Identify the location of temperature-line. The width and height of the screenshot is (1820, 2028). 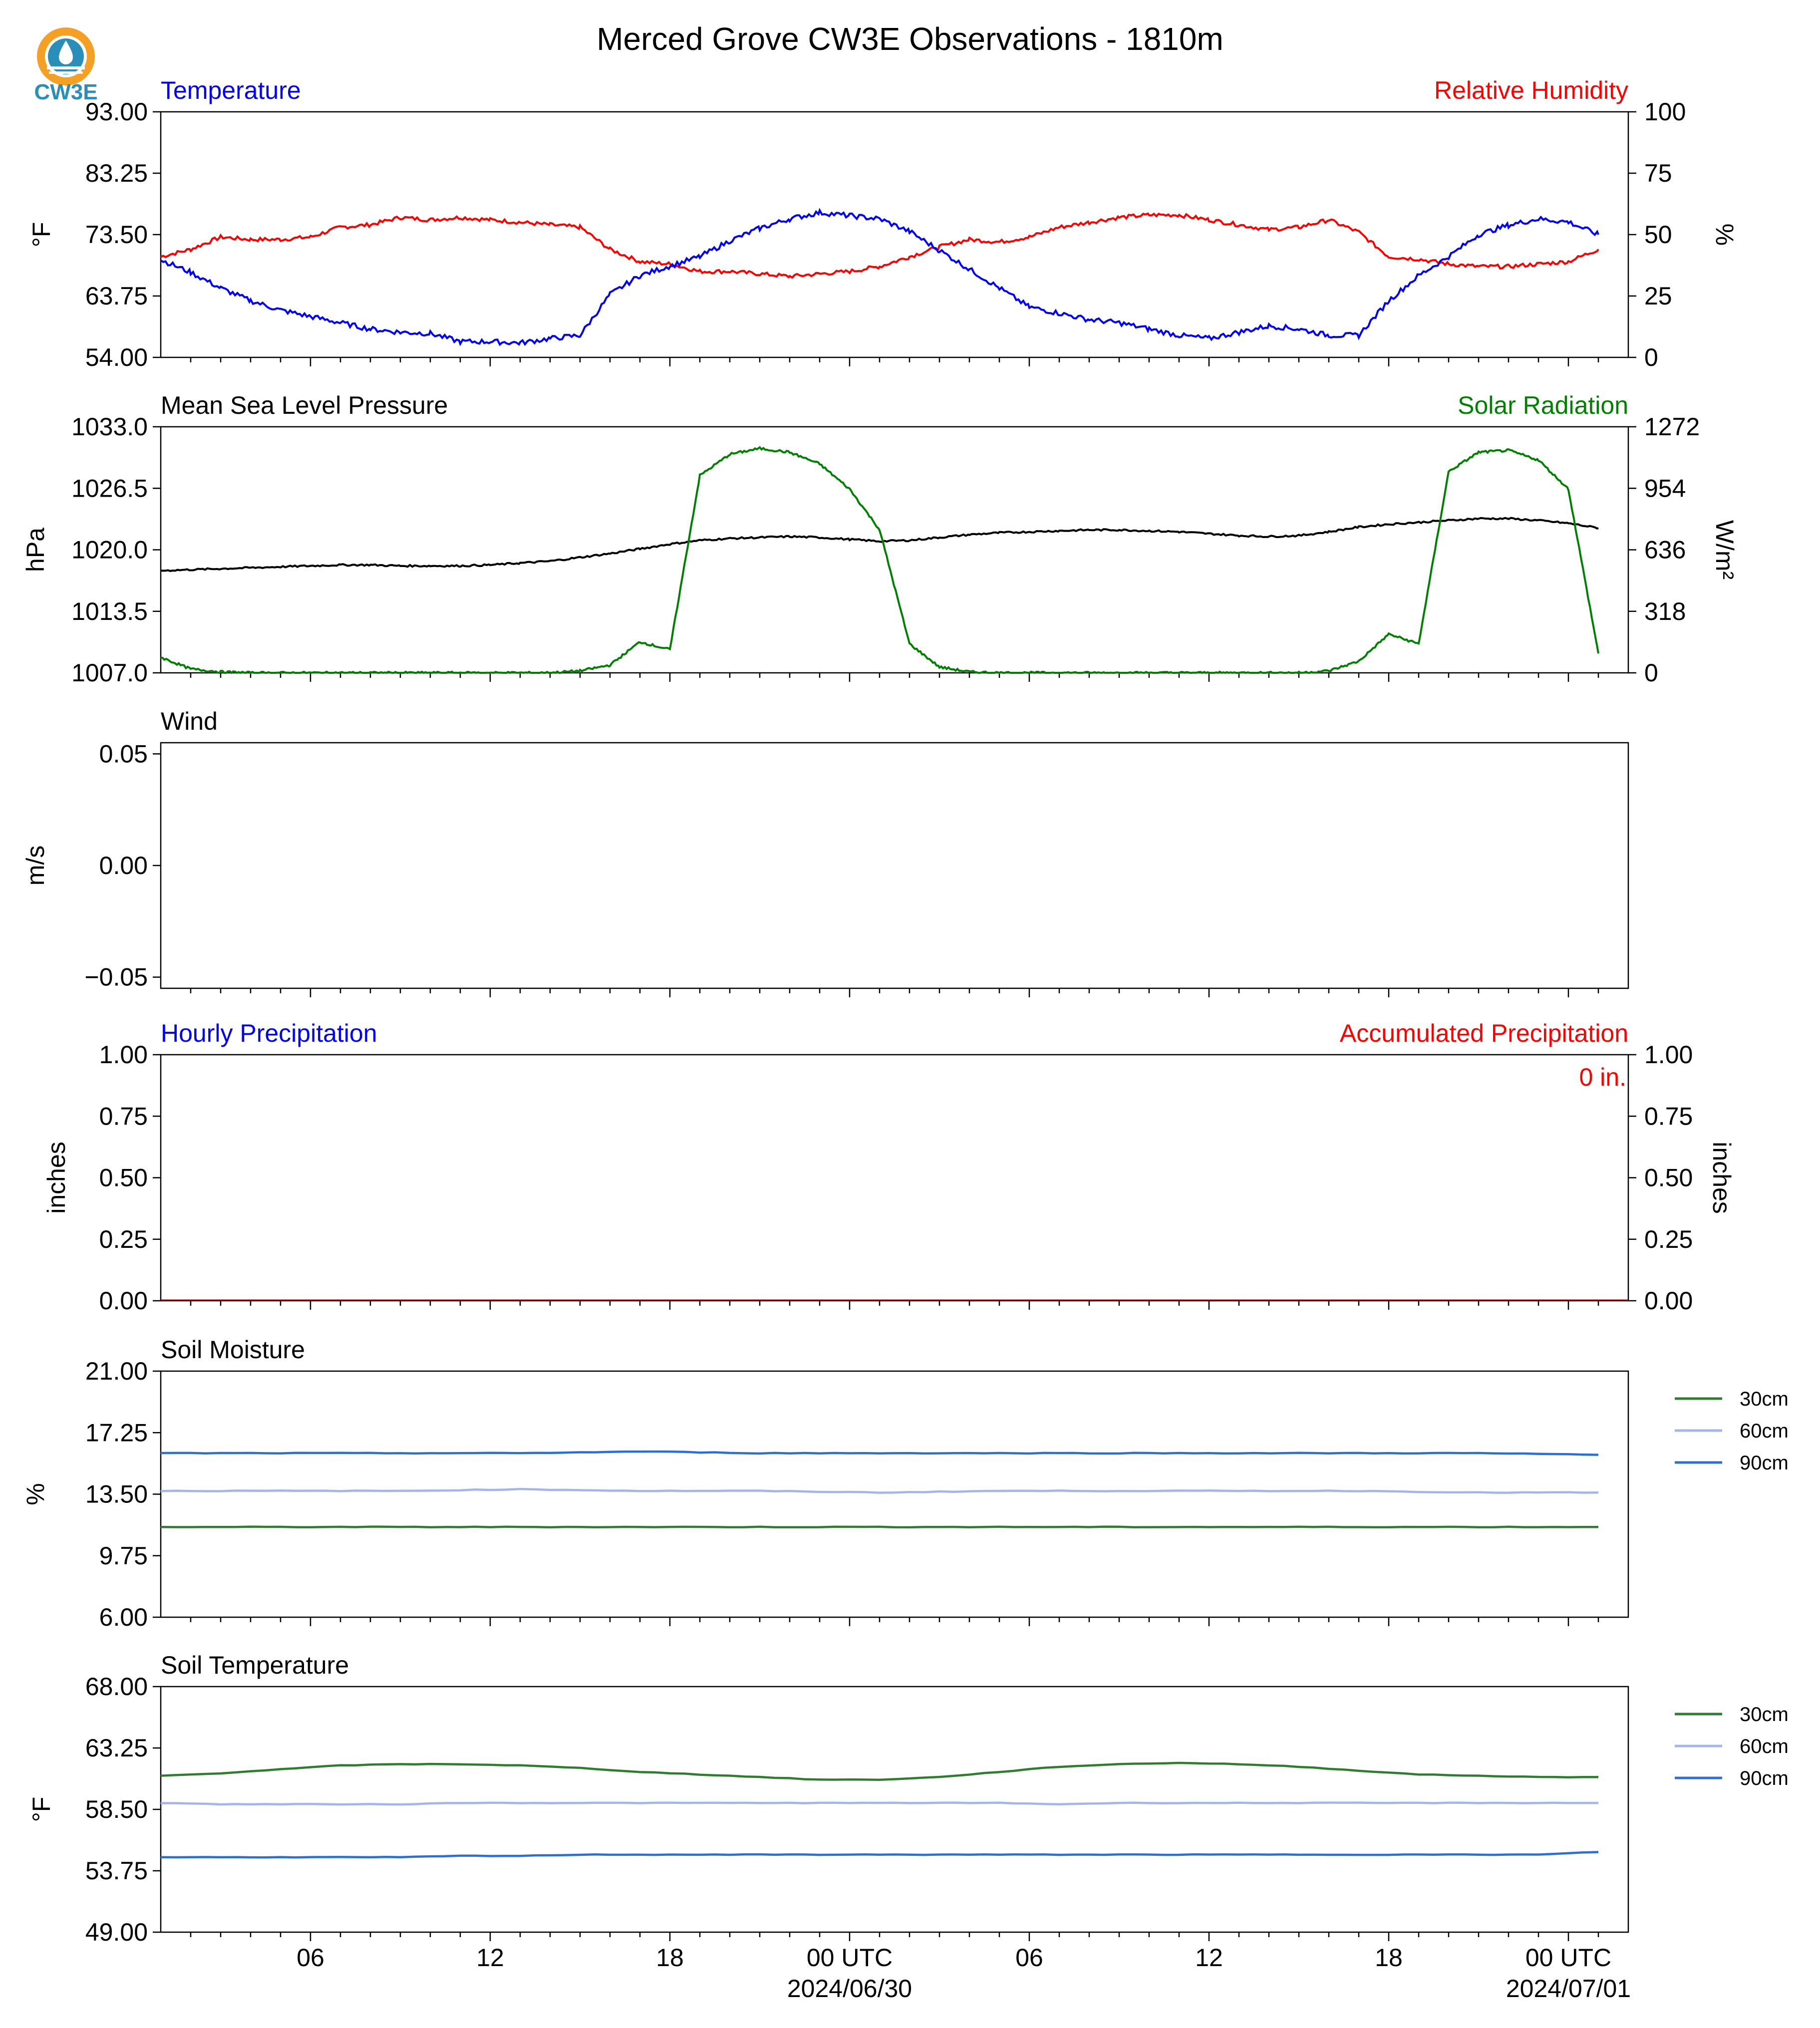
(879, 277).